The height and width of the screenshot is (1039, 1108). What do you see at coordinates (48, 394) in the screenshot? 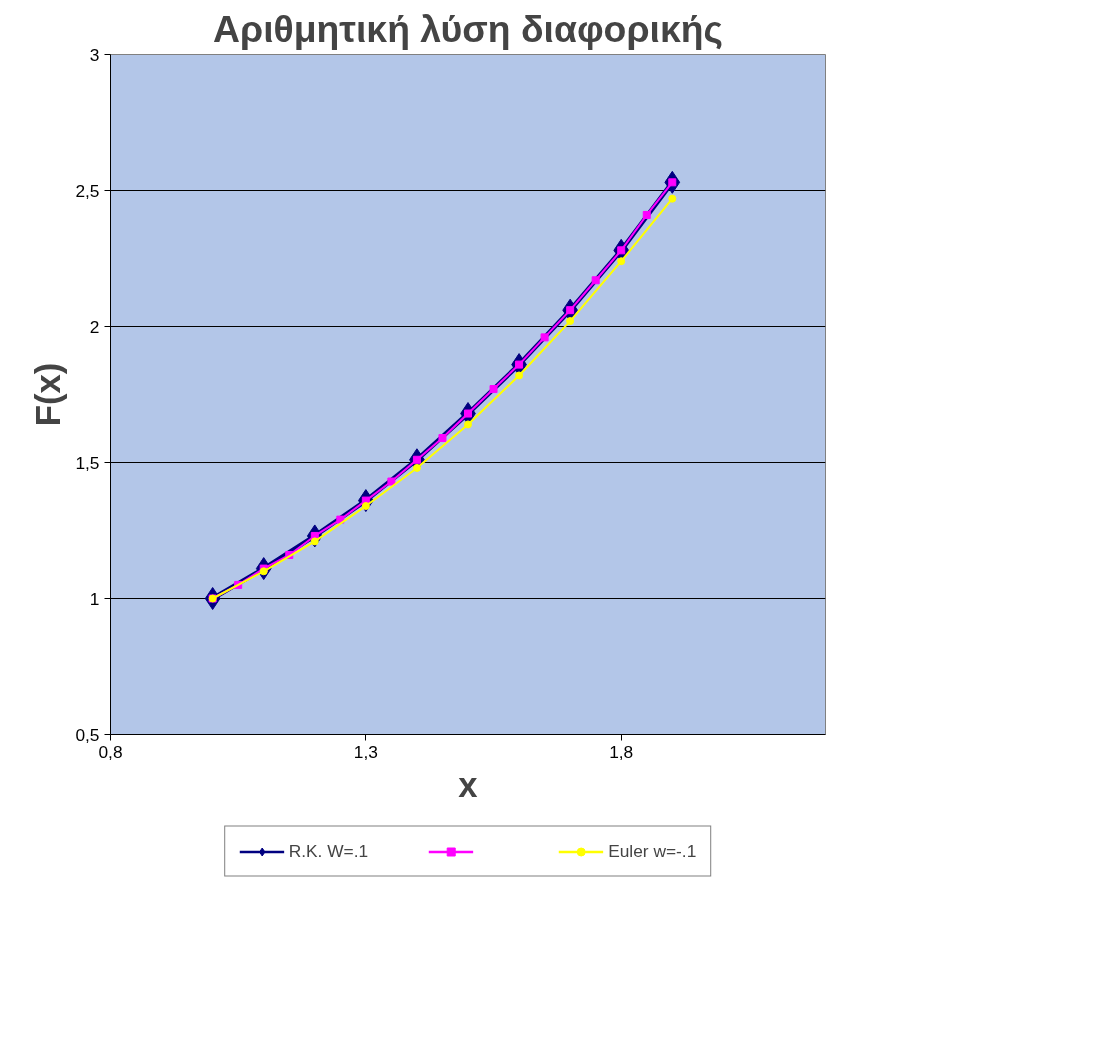
I see `y-axis-title: F(x)` at bounding box center [48, 394].